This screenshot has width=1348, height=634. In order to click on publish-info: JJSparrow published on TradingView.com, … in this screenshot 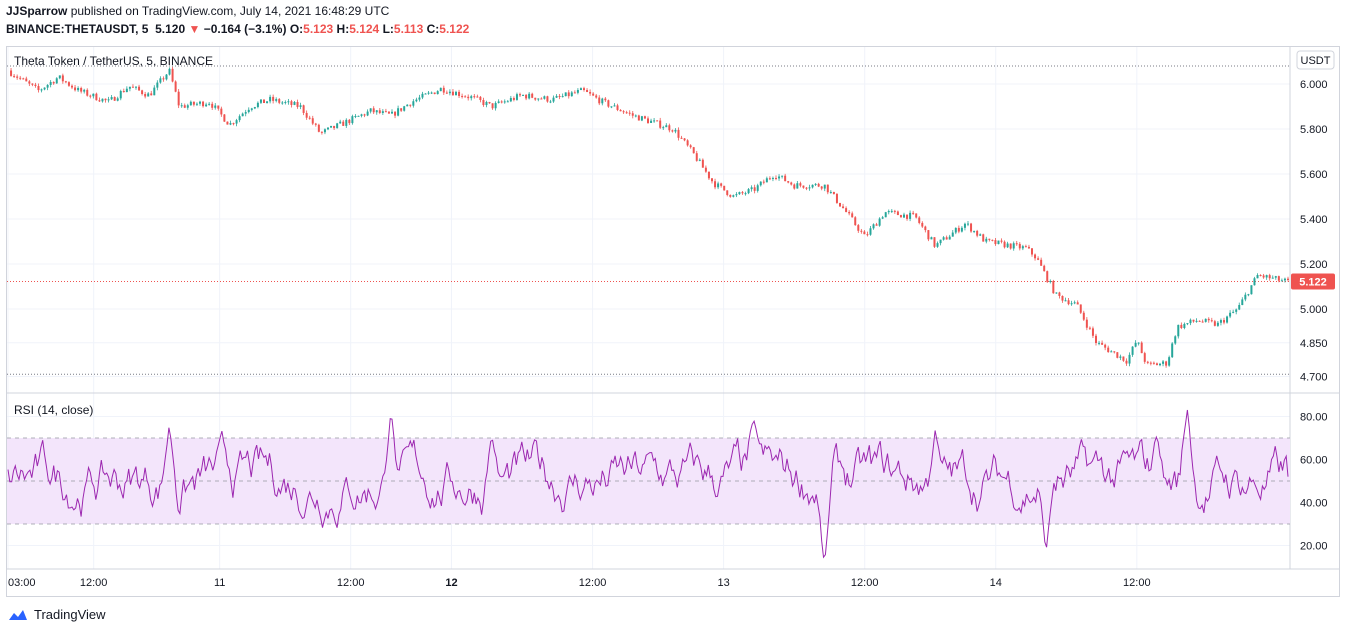, I will do `click(197, 11)`.